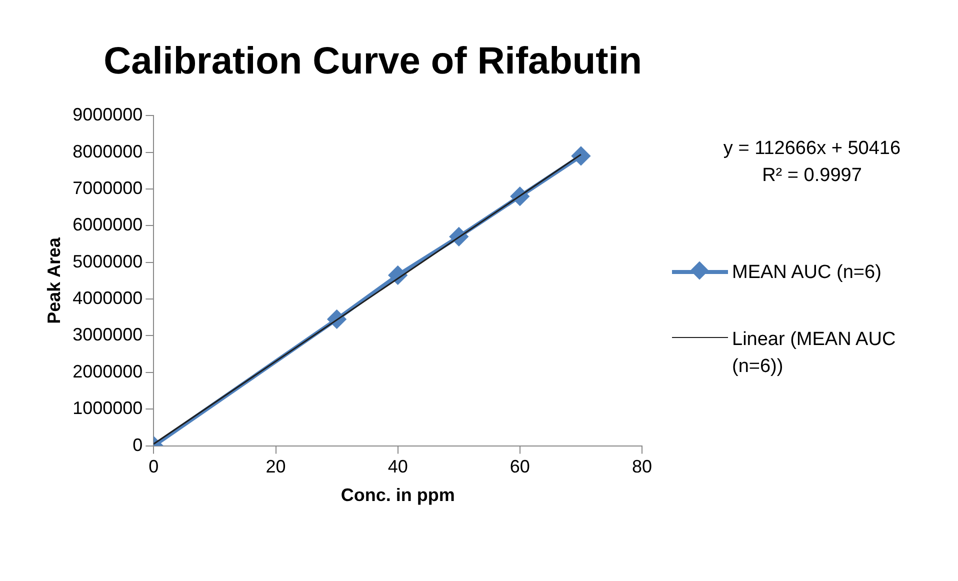 This screenshot has height=581, width=958. What do you see at coordinates (581, 155) in the screenshot?
I see `point` at bounding box center [581, 155].